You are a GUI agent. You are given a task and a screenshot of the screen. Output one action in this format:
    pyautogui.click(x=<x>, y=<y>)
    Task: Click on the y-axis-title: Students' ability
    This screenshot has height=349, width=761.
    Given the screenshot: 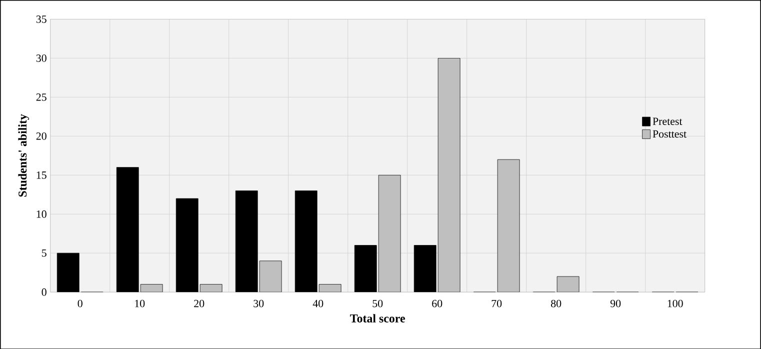 What is the action you would take?
    pyautogui.click(x=24, y=155)
    